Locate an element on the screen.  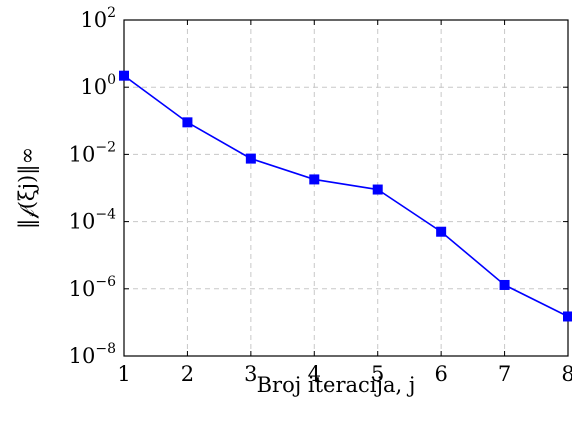
x-tick-label: 7 is located at coordinates (504, 374).